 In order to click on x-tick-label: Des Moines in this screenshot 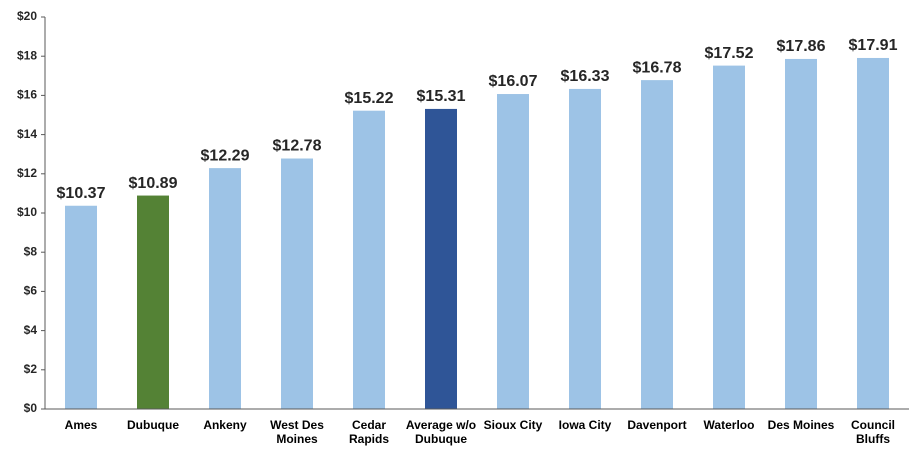, I will do `click(801, 425)`.